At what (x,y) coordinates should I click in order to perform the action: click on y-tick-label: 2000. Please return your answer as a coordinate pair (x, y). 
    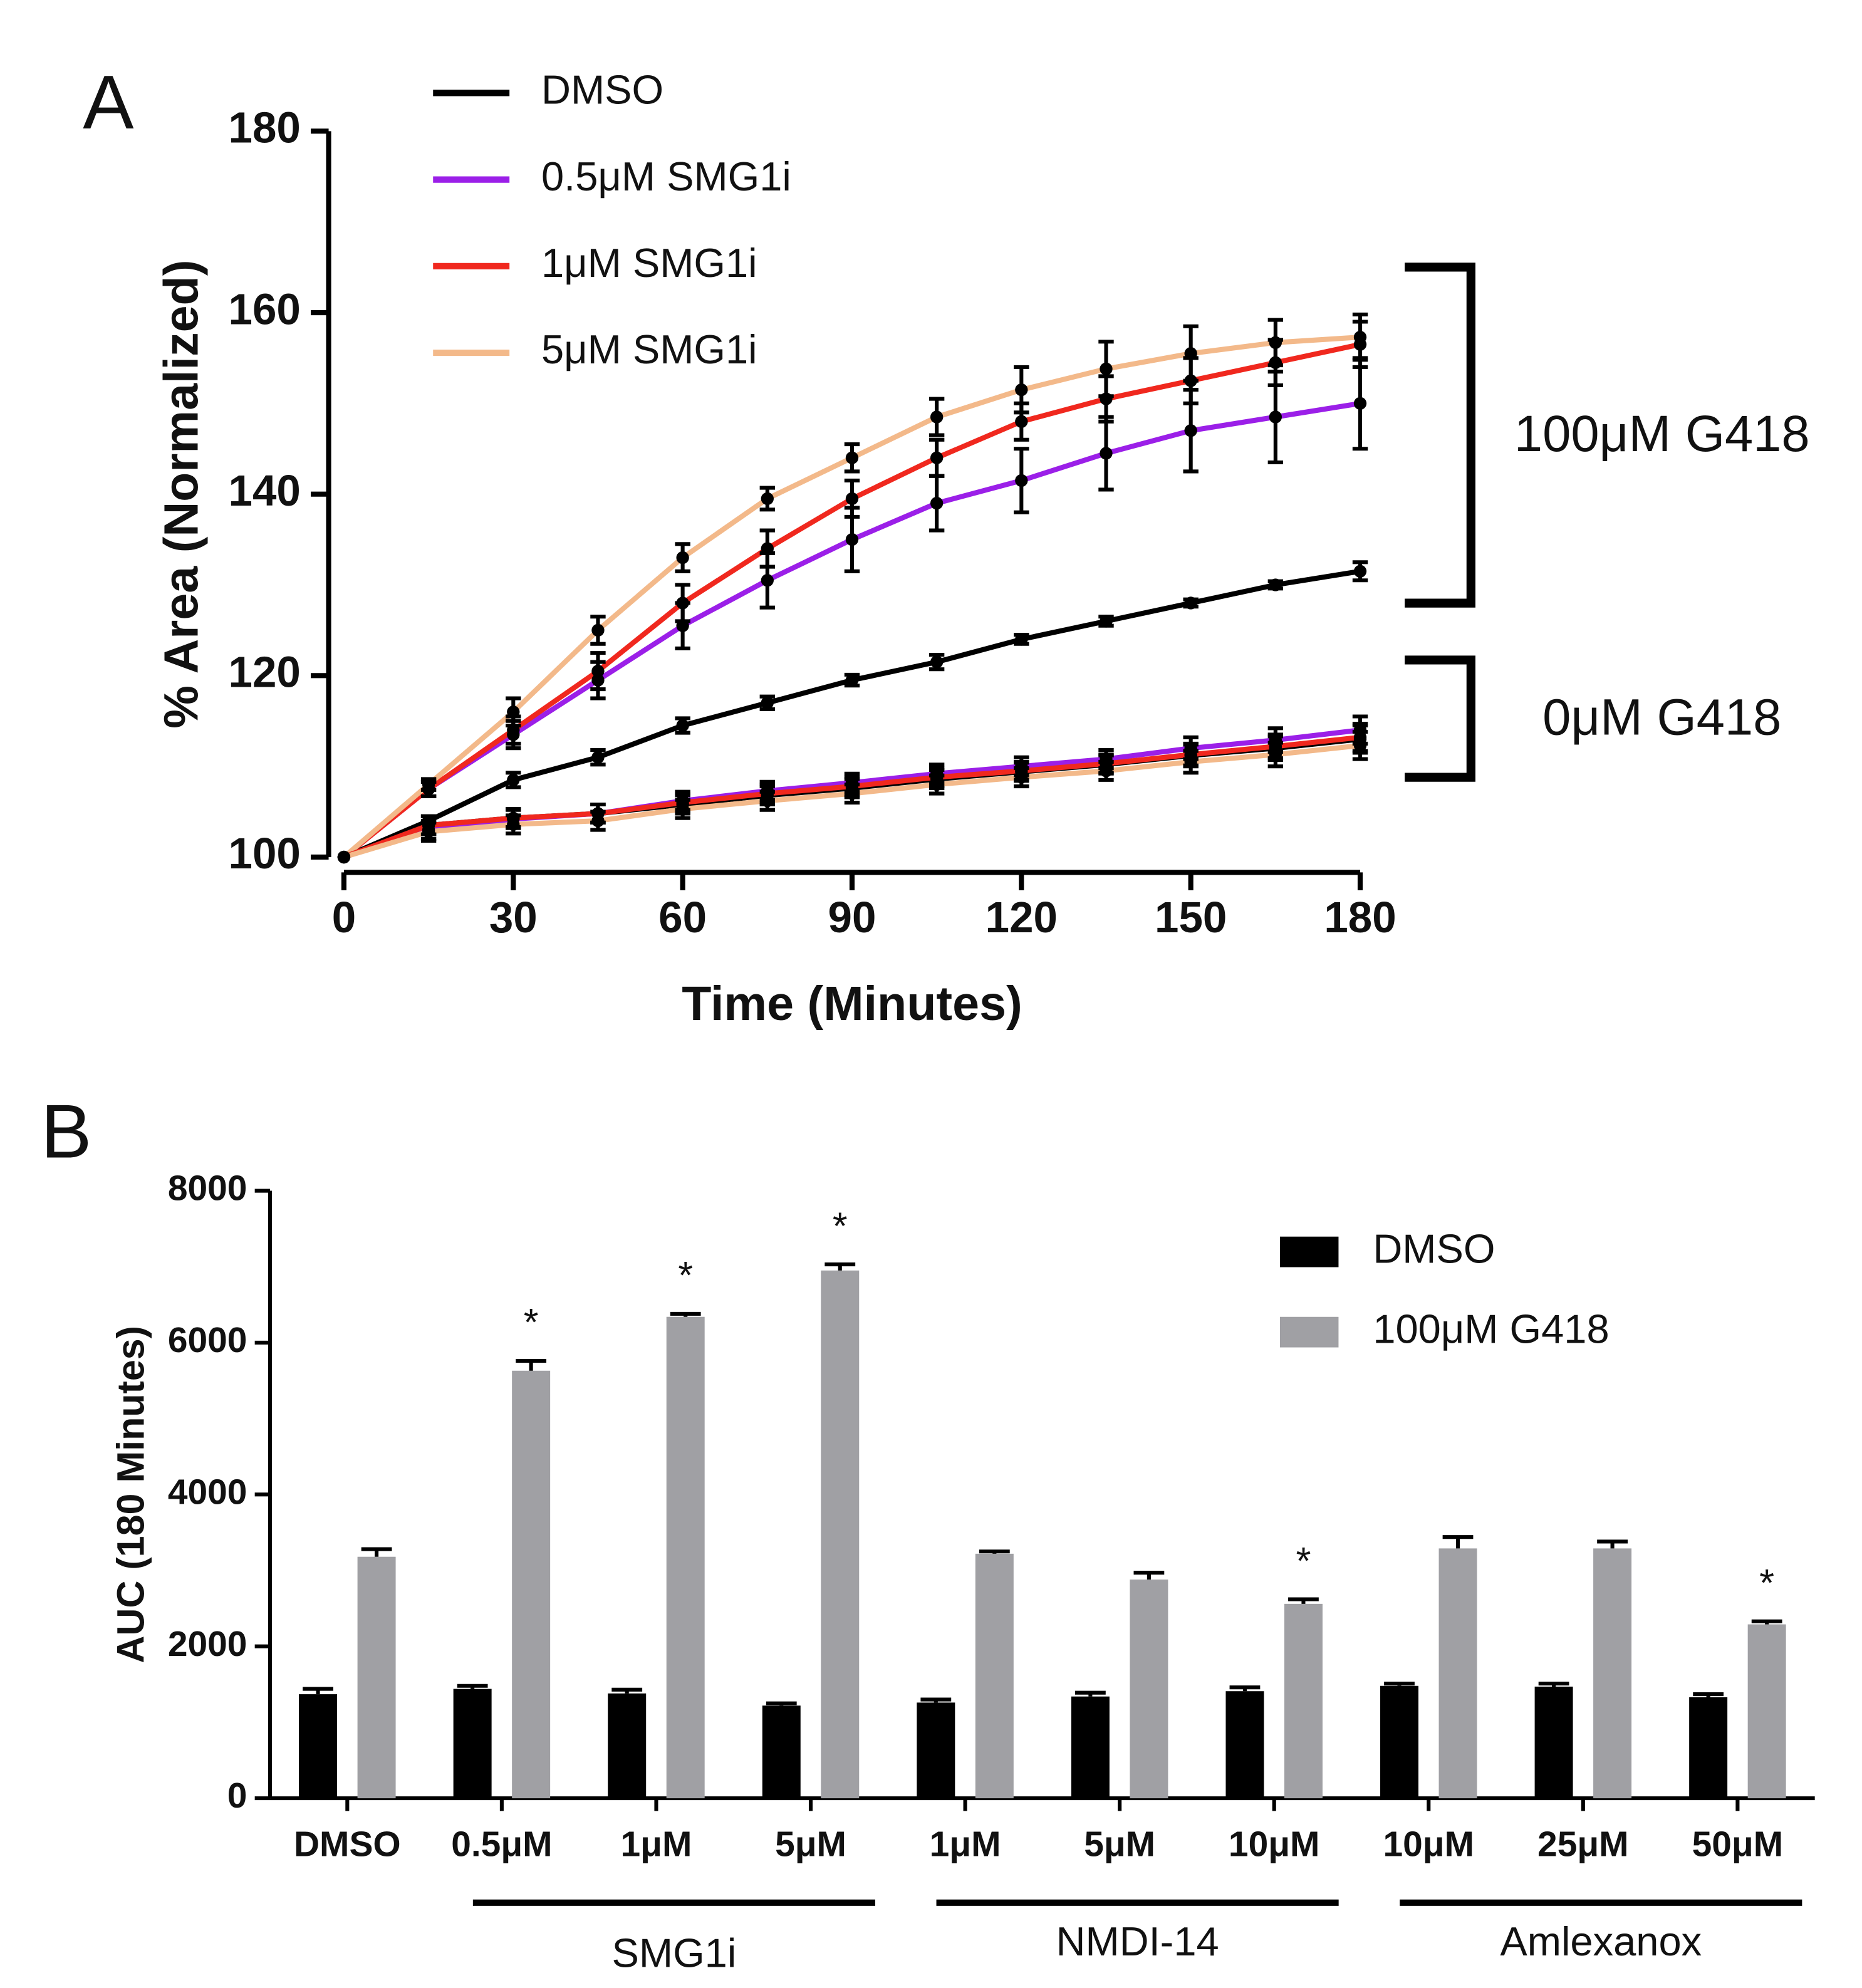
    Looking at the image, I should click on (207, 1644).